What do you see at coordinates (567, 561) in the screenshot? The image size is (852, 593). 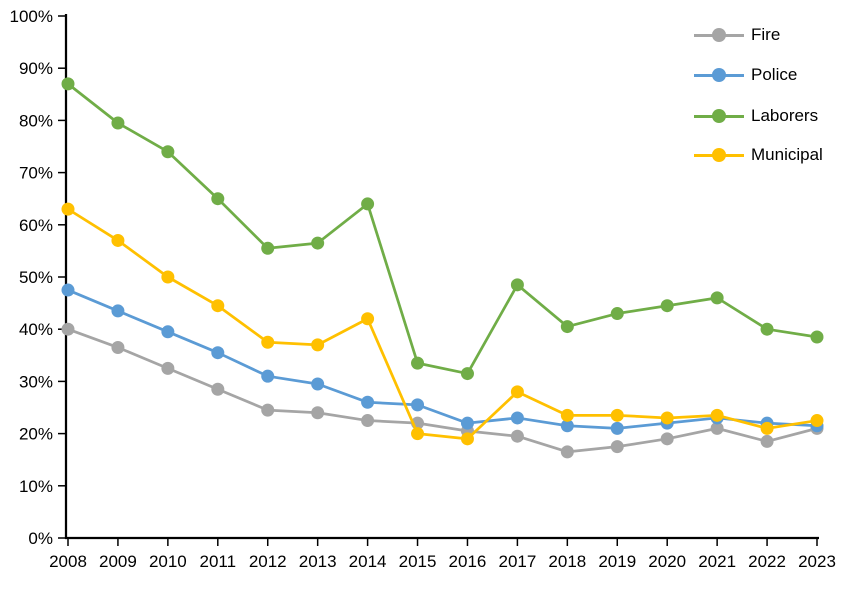 I see `x-axis-label: 2018` at bounding box center [567, 561].